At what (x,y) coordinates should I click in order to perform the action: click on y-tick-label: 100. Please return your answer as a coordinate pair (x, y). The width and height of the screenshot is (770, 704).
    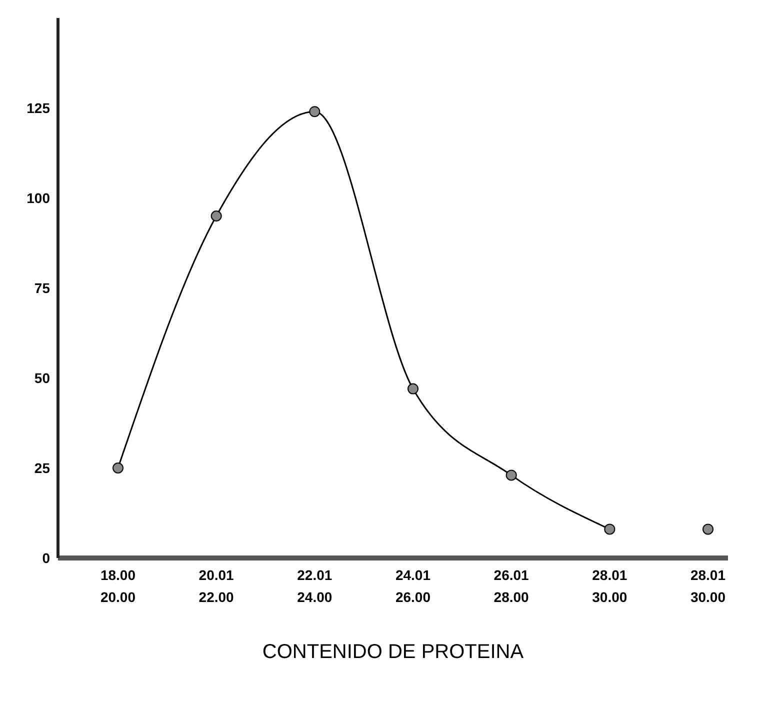
    Looking at the image, I should click on (38, 198).